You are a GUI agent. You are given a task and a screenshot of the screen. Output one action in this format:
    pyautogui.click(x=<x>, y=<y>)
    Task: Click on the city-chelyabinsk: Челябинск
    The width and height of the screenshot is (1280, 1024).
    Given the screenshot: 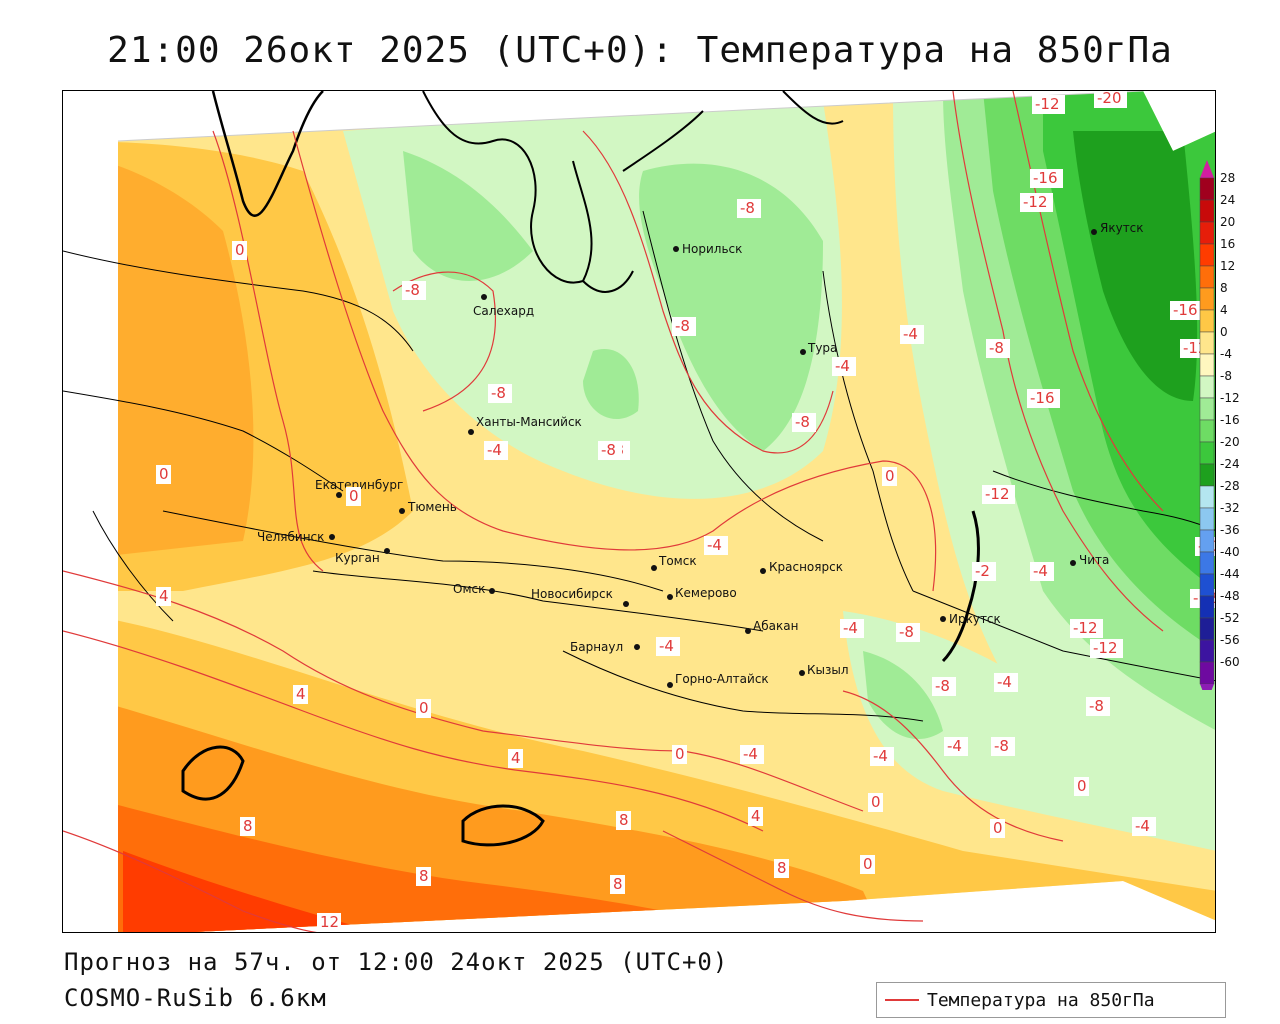 What is the action you would take?
    pyautogui.click(x=296, y=537)
    